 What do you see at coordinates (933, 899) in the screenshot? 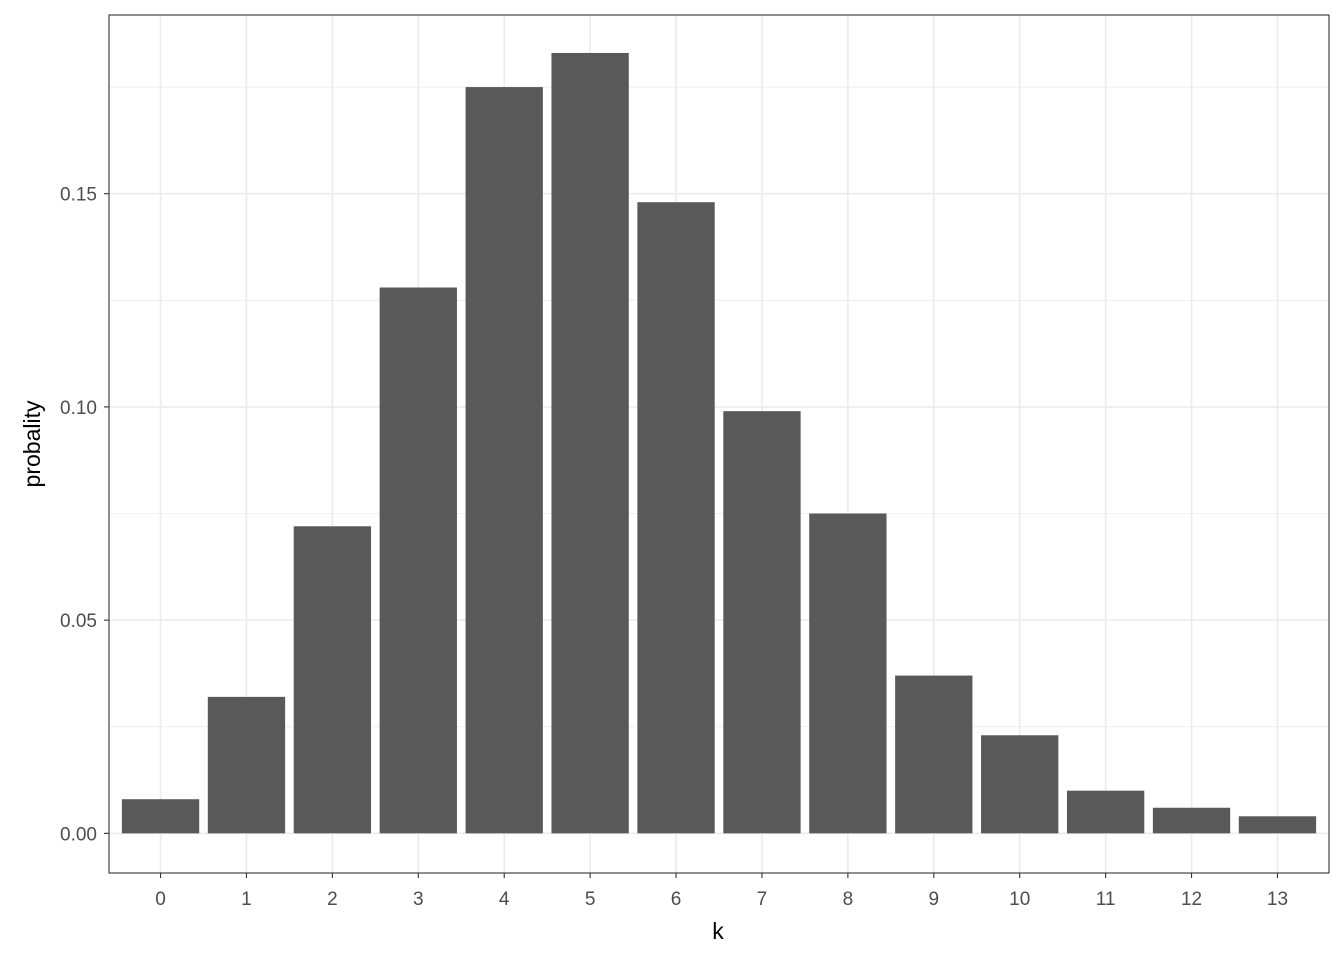
I see `x-tick-label: 9` at bounding box center [933, 899].